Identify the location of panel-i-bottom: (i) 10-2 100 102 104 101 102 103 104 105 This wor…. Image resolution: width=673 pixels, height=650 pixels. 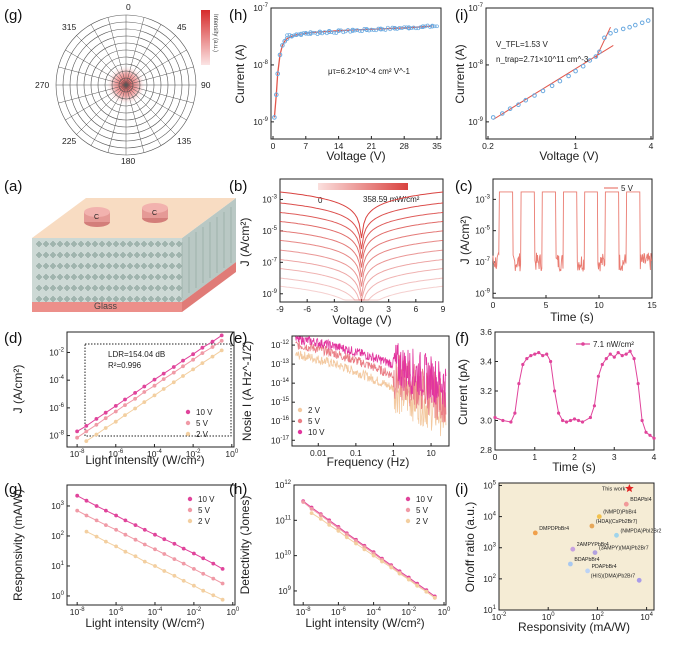
(558, 557).